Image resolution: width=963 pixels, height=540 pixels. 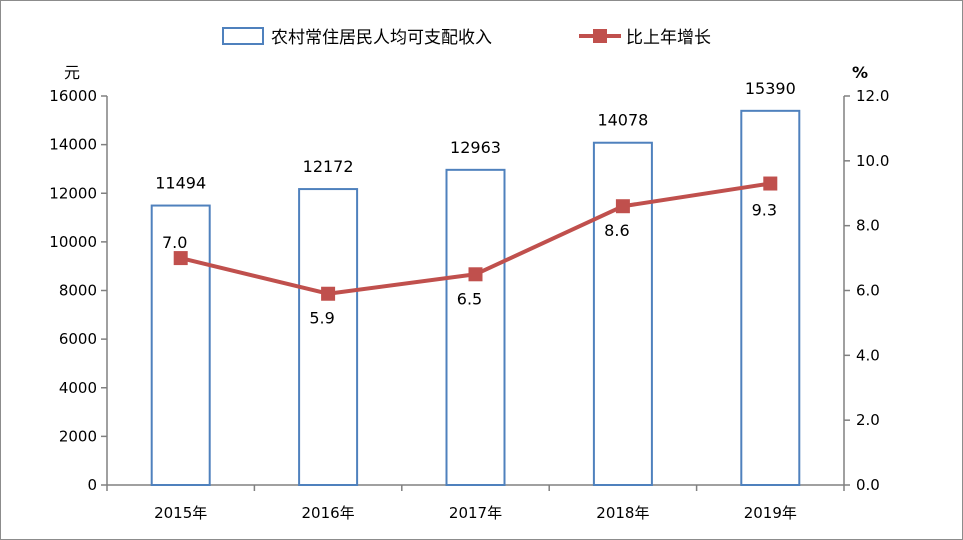 What do you see at coordinates (78, 436) in the screenshot?
I see `left-tick-label: 2000` at bounding box center [78, 436].